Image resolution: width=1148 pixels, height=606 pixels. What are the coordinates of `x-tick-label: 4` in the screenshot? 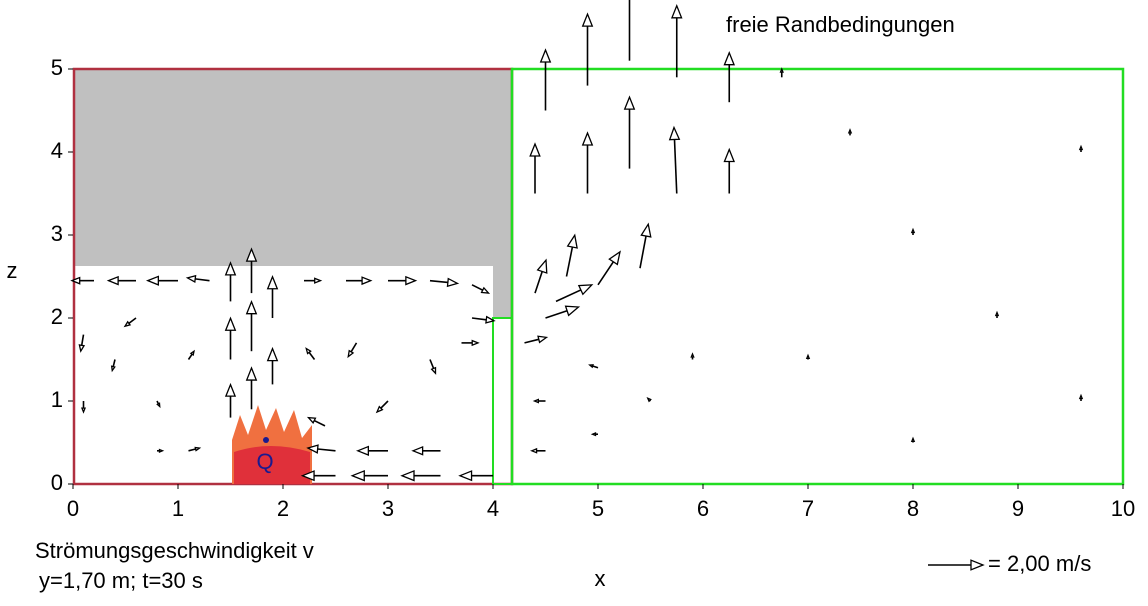 It's located at (493, 508).